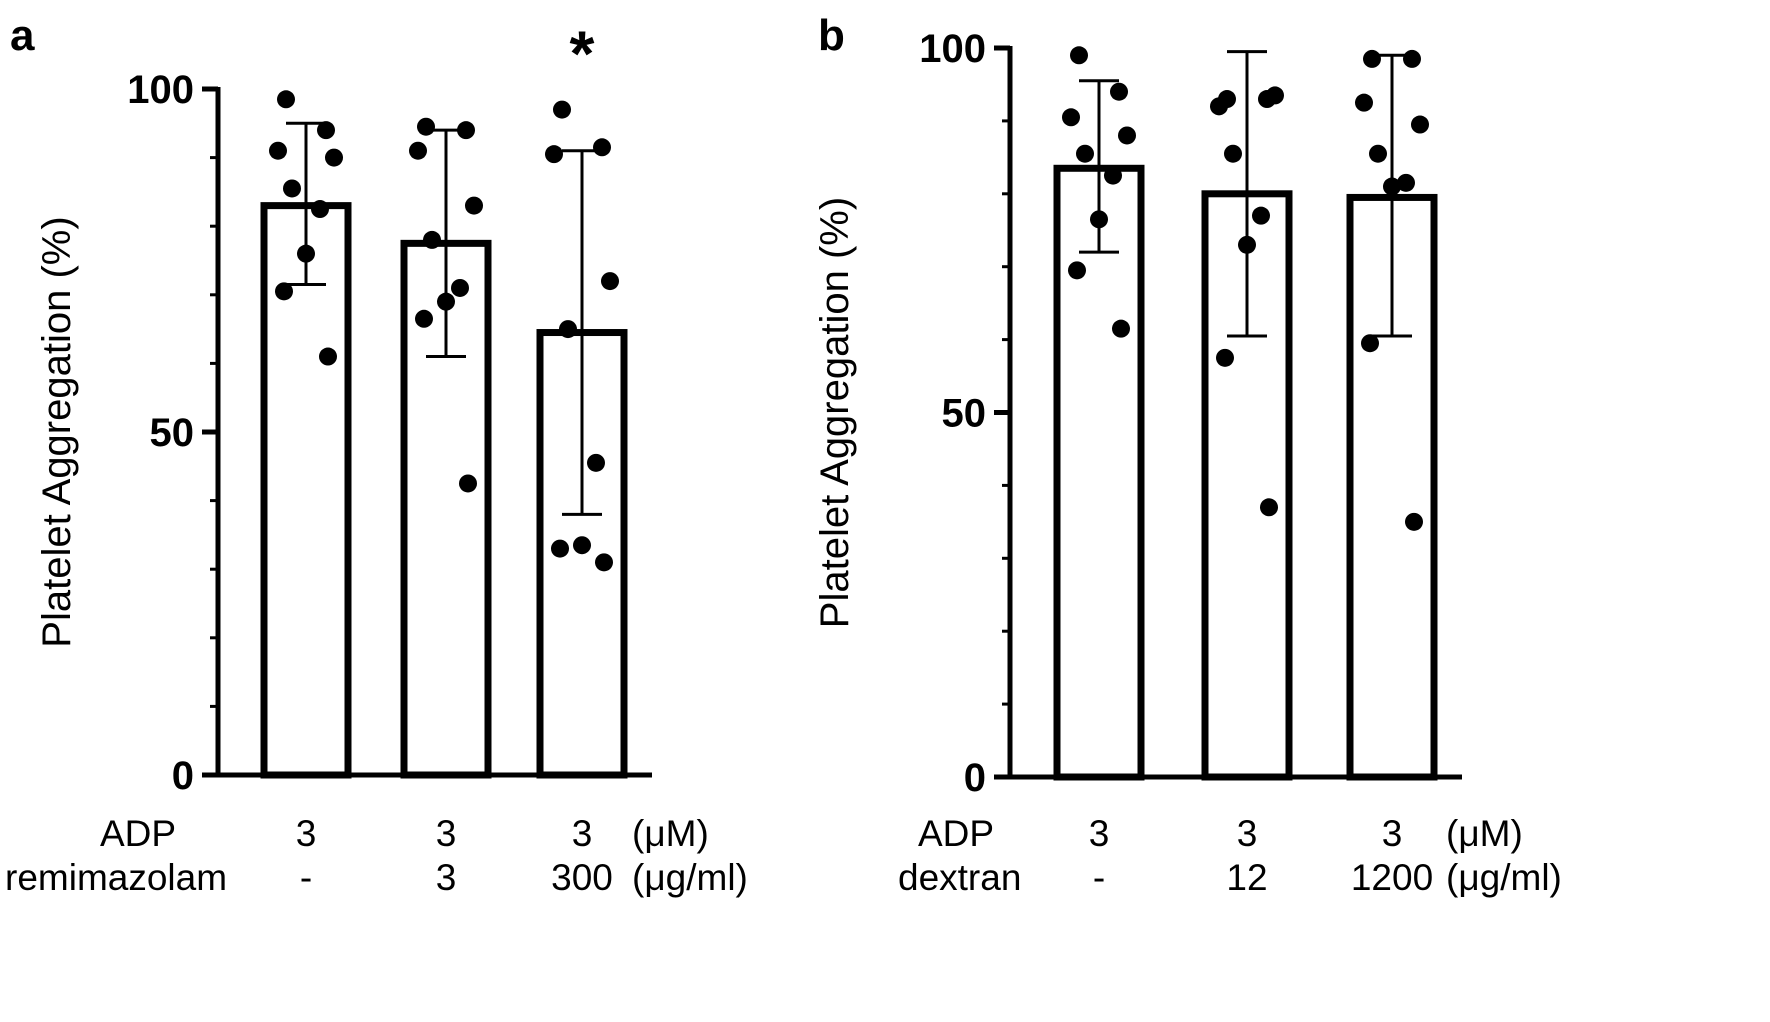  I want to click on condition-label: remimazolam, so click(116, 877).